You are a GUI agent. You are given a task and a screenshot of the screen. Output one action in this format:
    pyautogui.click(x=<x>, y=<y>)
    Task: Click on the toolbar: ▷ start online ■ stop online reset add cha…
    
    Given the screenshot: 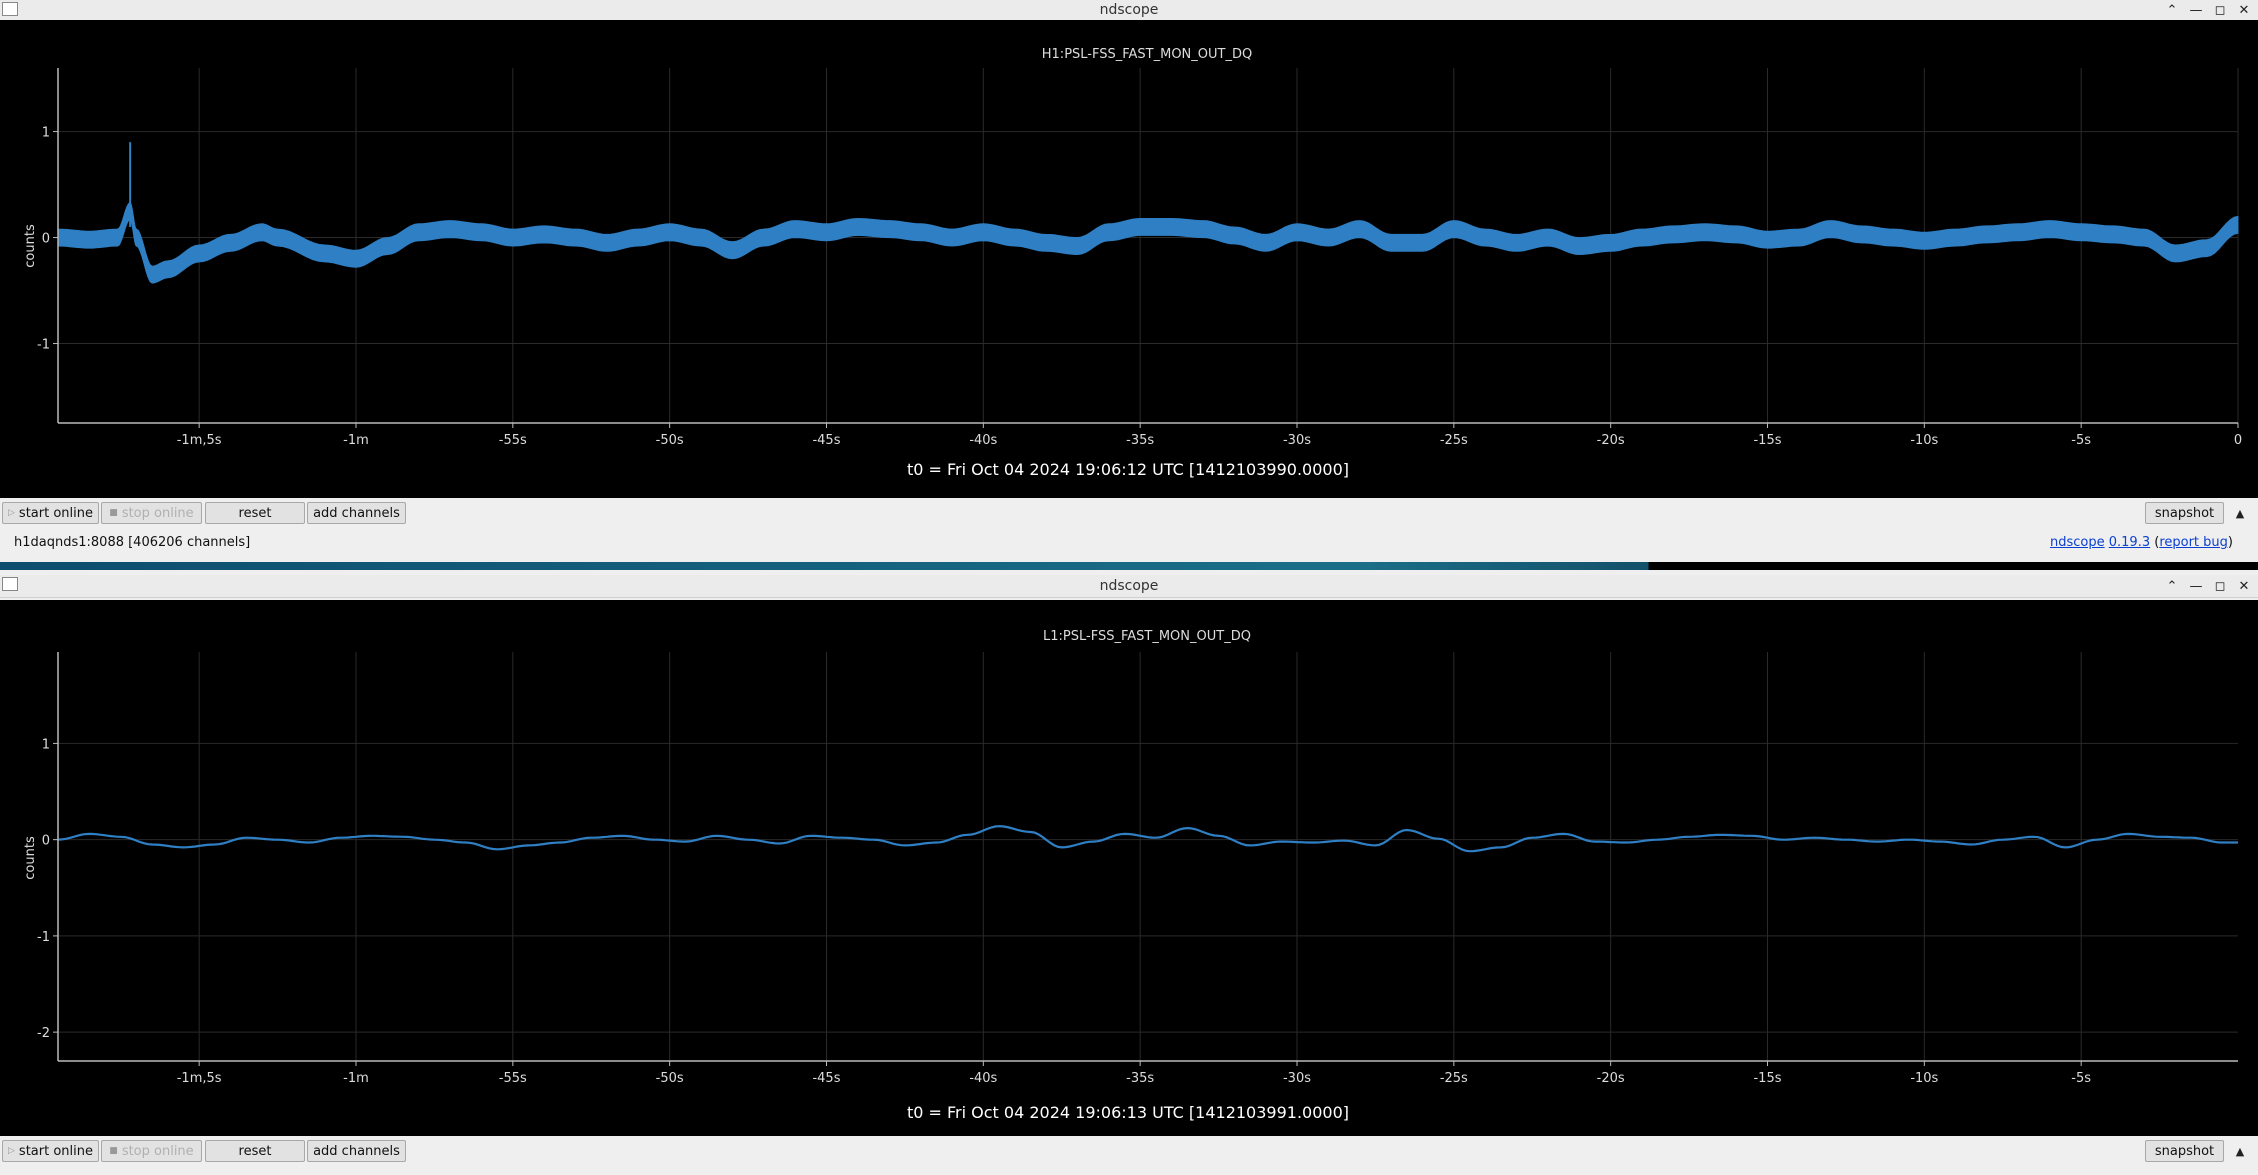 What is the action you would take?
    pyautogui.click(x=1129, y=513)
    